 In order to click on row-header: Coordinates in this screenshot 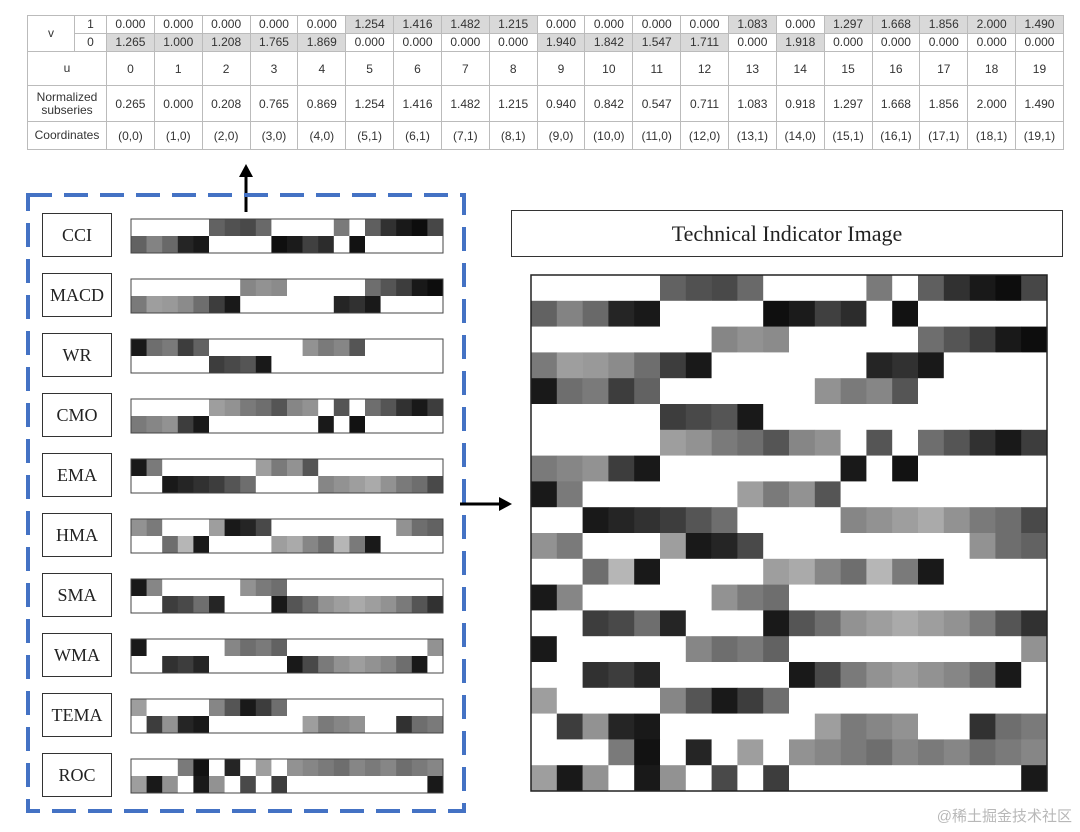, I will do `click(67, 135)`.